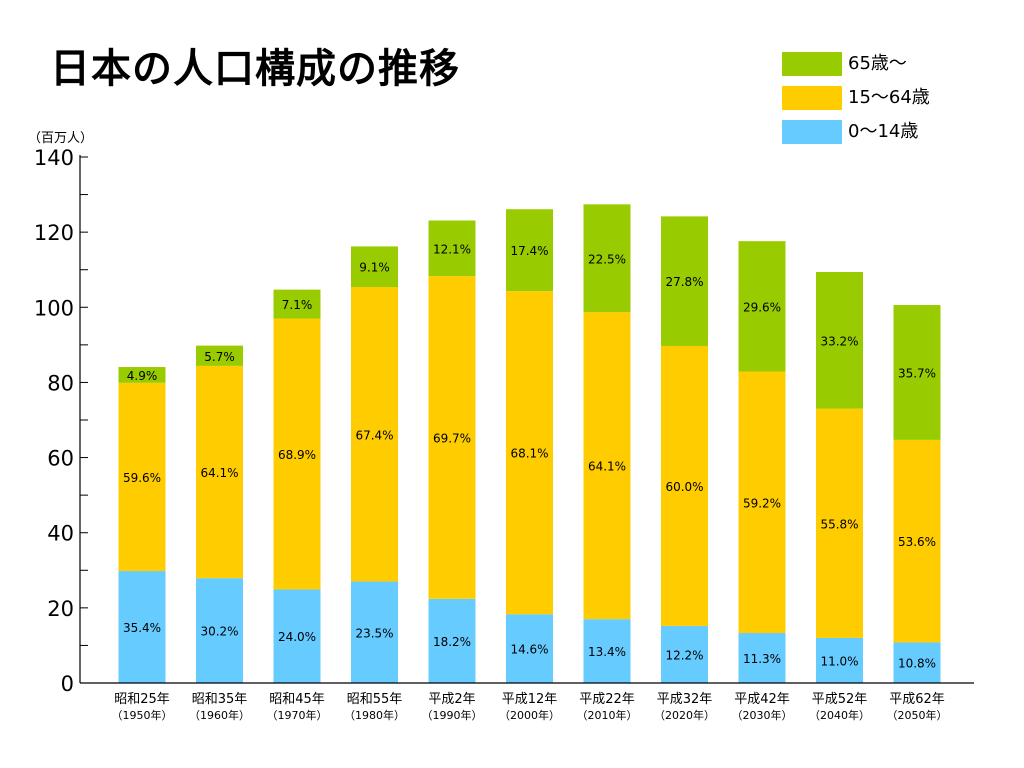  I want to click on x-tick-label-year-3: （1970年）, so click(297, 715).